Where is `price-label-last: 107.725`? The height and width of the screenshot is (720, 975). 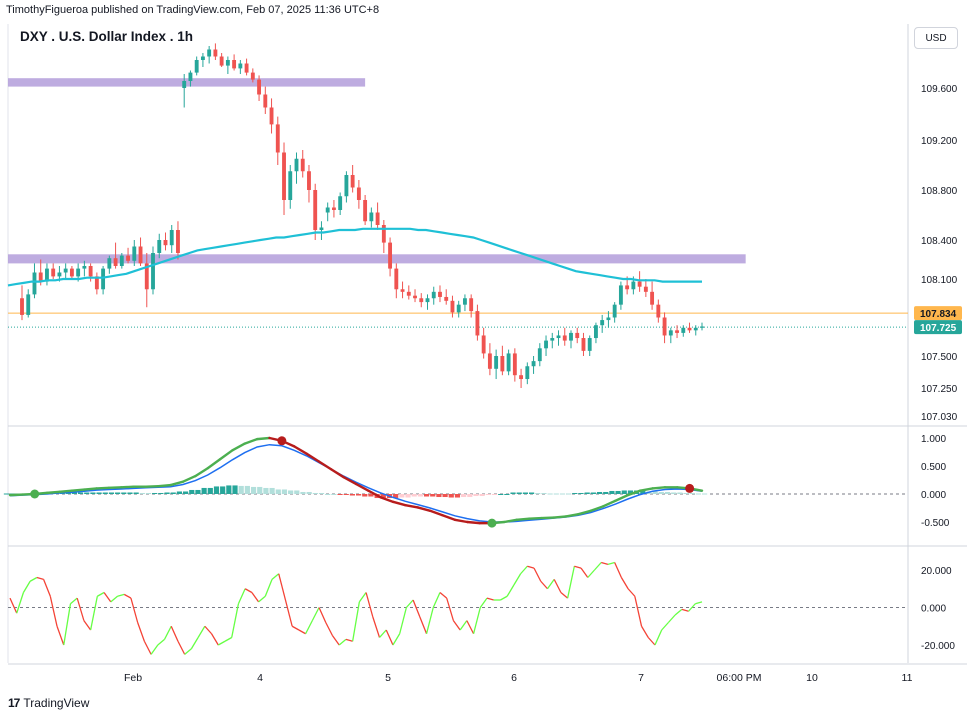 price-label-last: 107.725 is located at coordinates (938, 328).